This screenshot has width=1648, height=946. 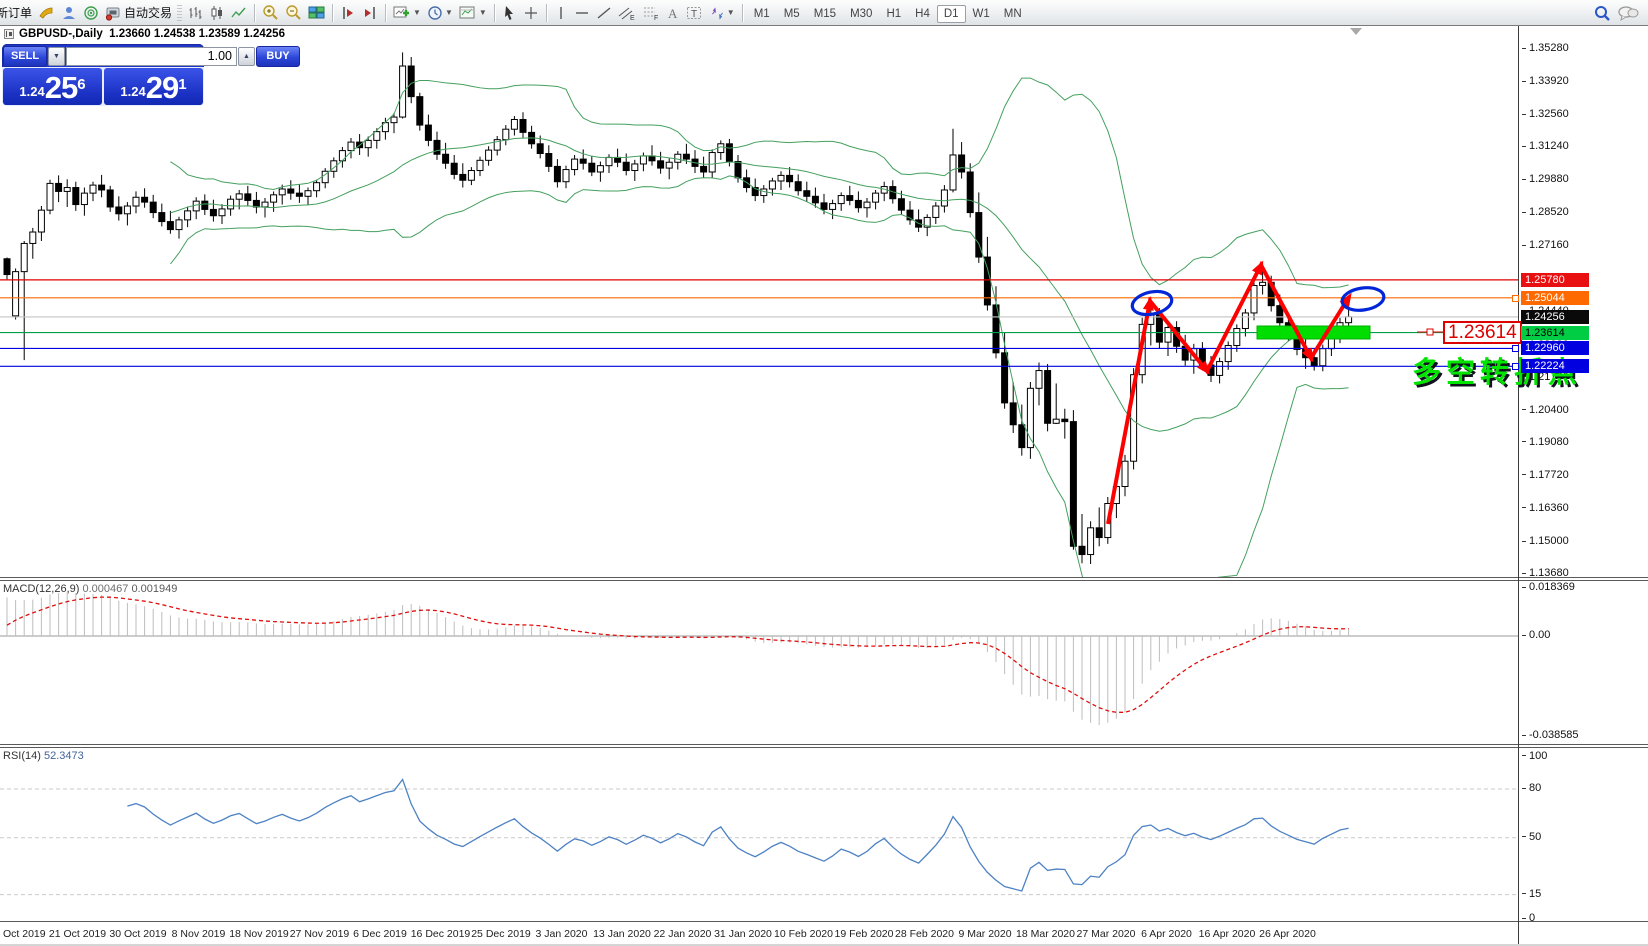 I want to click on price-tag-1.23614: 1.23614, so click(x=1555, y=332).